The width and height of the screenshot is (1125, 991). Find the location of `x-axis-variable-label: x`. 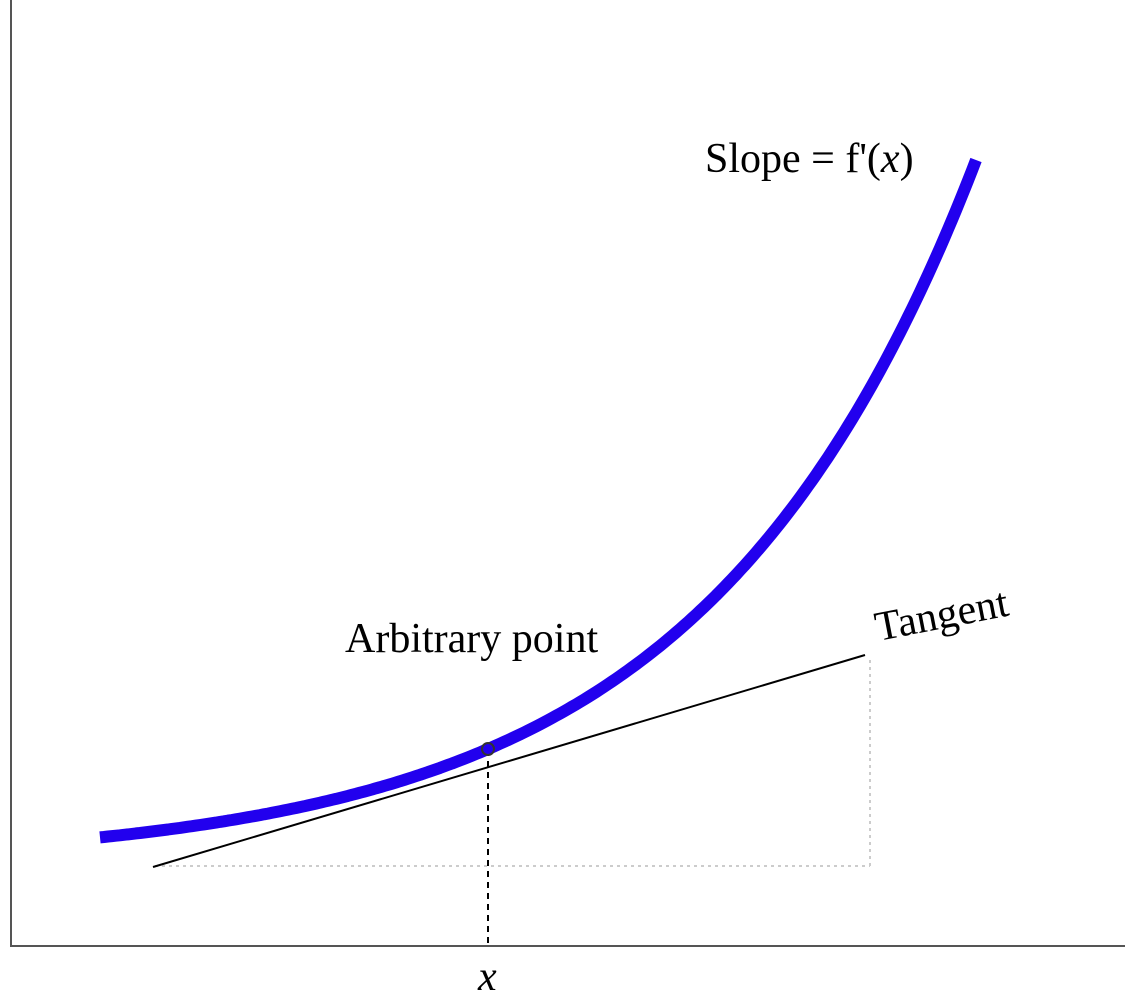

x-axis-variable-label: x is located at coordinates (487, 972).